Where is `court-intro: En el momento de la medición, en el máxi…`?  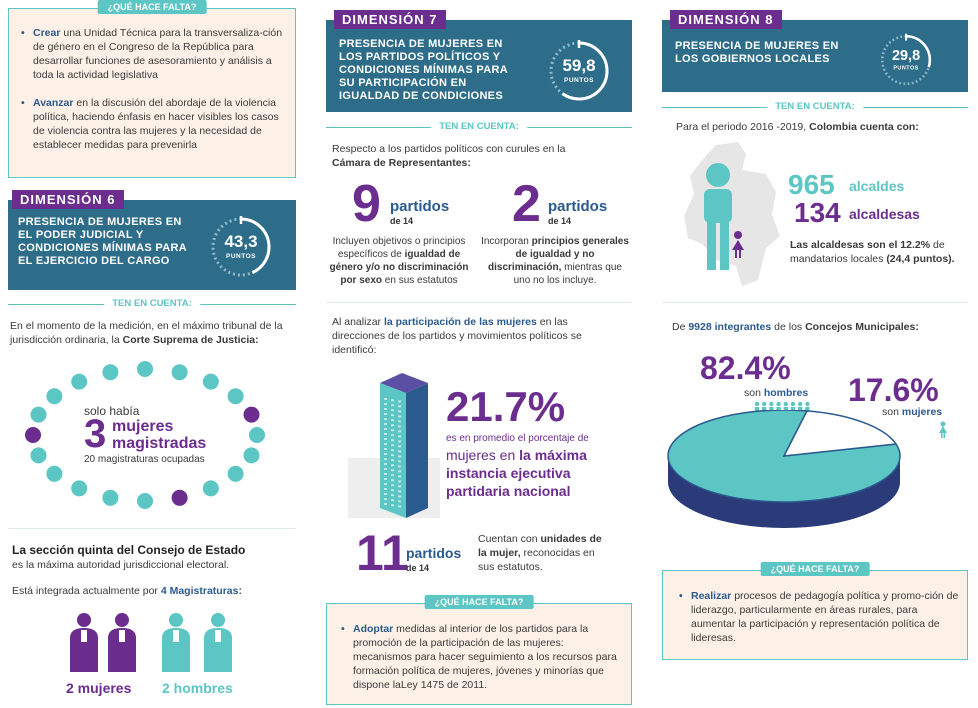
court-intro: En el momento de la medición, en el máxi… is located at coordinates (146, 333).